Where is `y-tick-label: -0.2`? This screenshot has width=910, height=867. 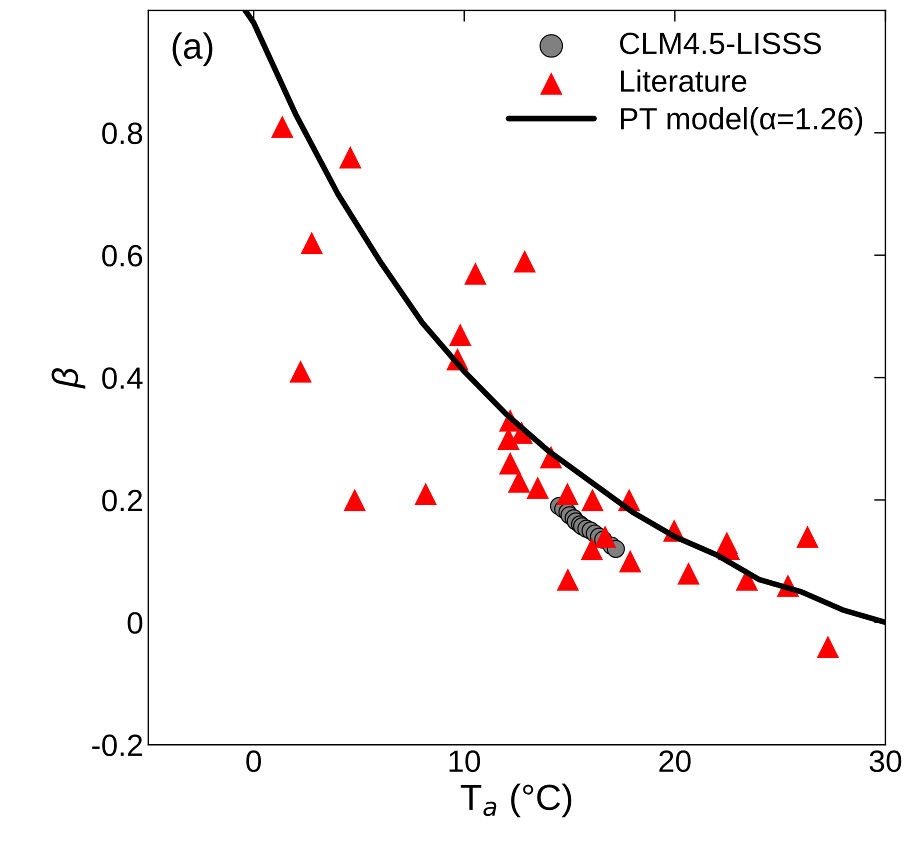
y-tick-label: -0.2 is located at coordinates (117, 745).